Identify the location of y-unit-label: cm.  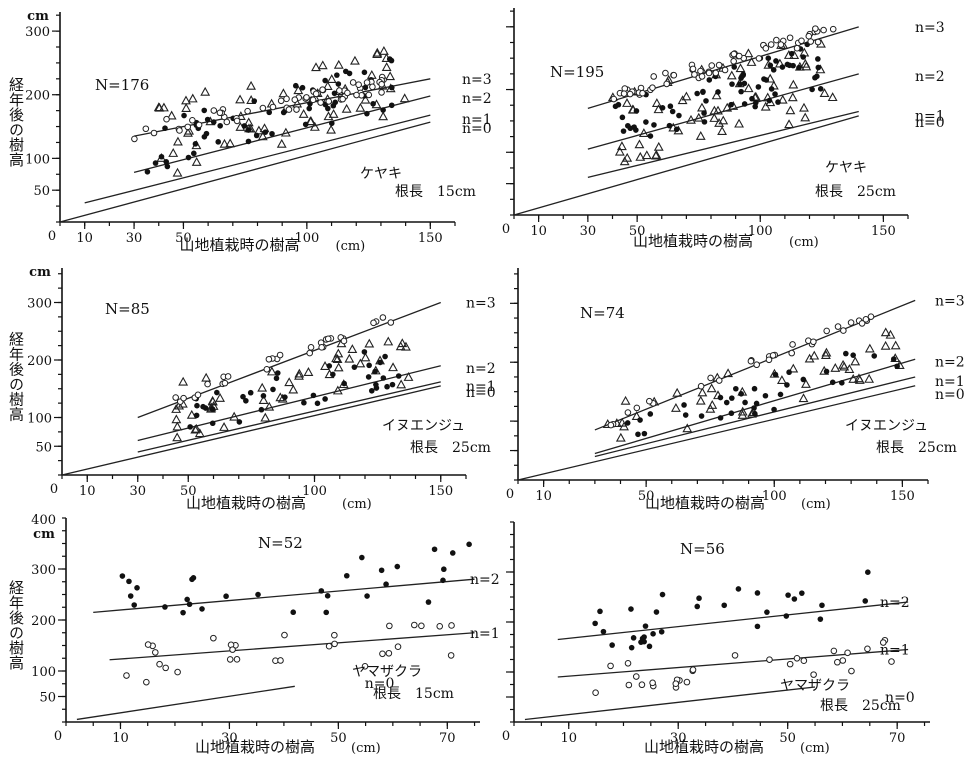
(44, 534).